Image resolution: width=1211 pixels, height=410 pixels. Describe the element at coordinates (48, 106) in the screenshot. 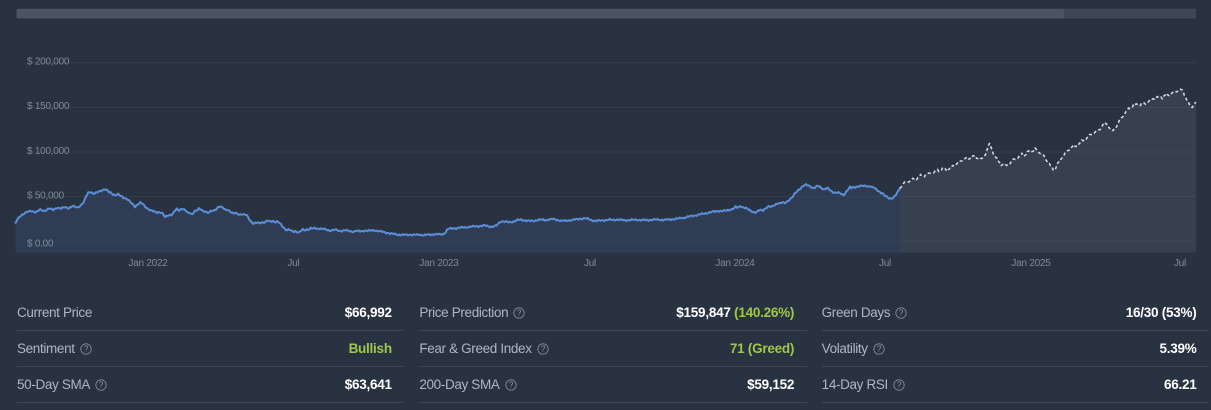

I see `svg-text: $ 150,000` at that location.